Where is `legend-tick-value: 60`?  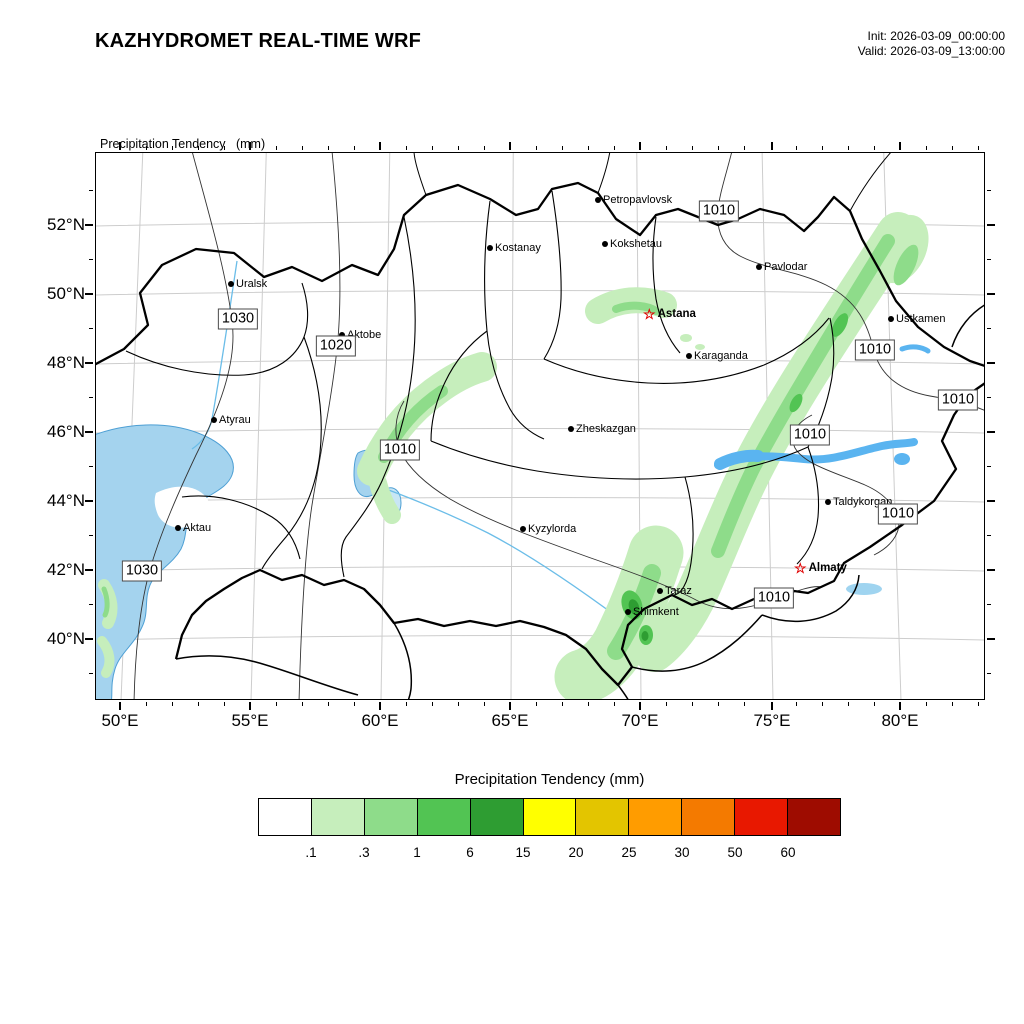
legend-tick-value: 60 is located at coordinates (788, 852).